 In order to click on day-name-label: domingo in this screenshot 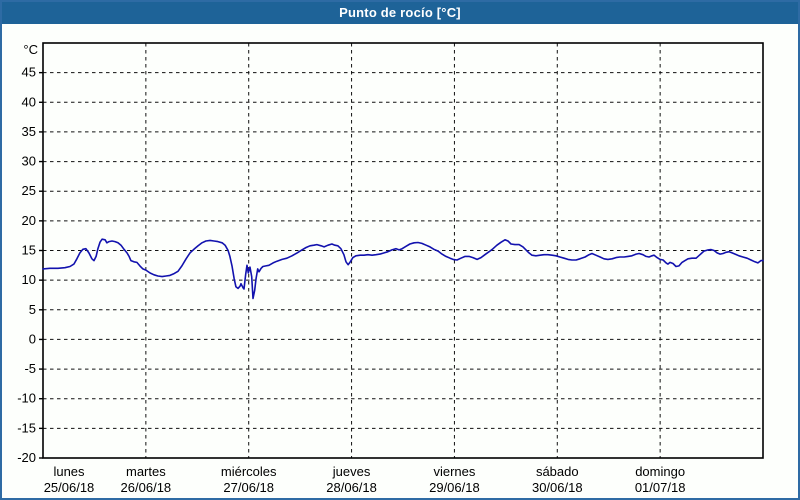, I will do `click(660, 471)`.